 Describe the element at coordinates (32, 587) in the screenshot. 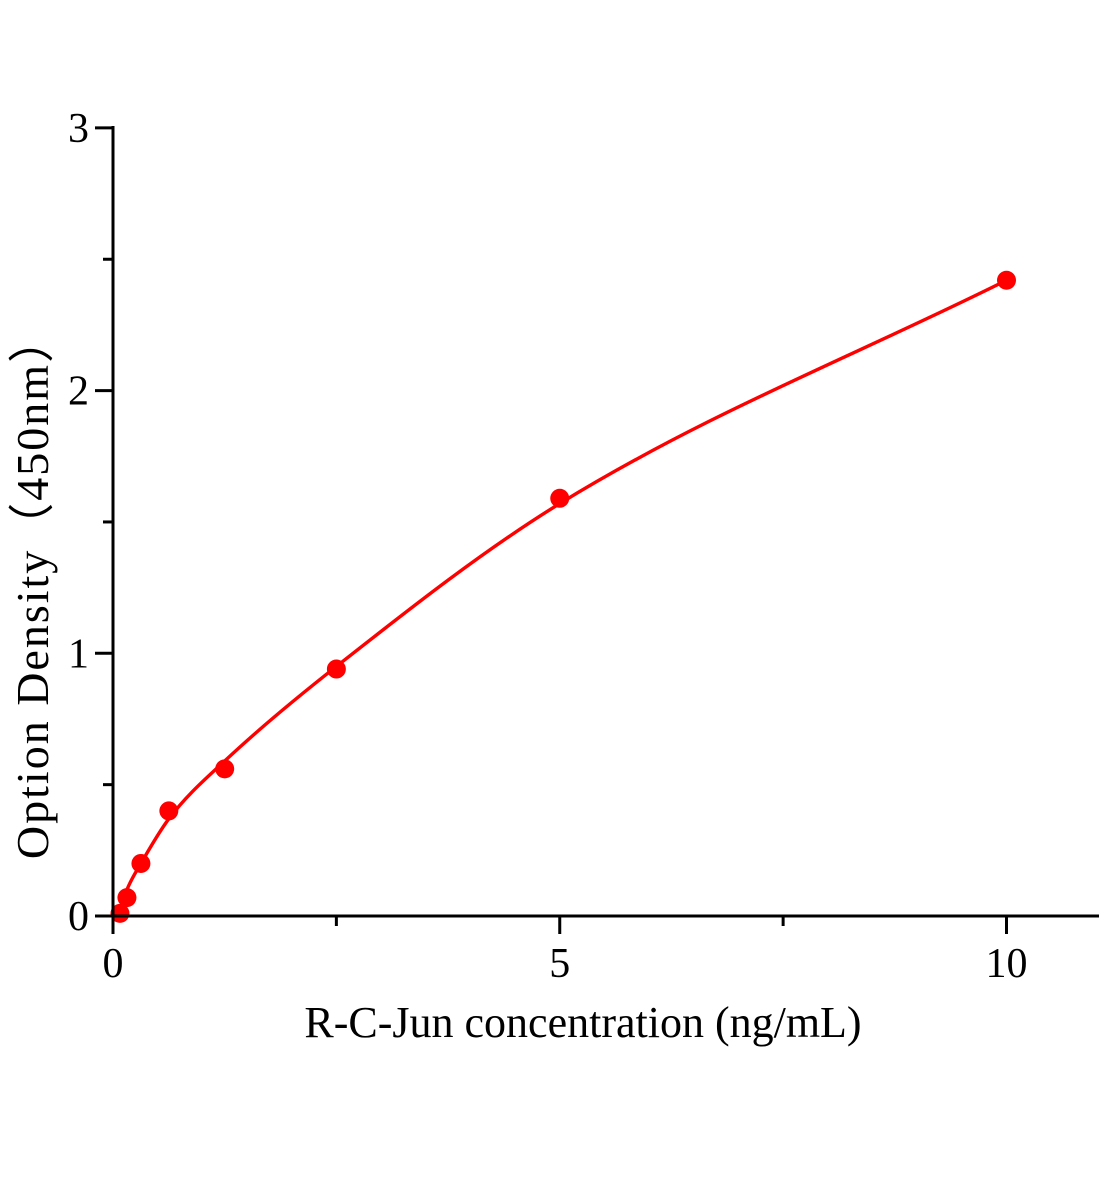

I see `y-axis-title: Option Density（450nm）` at that location.